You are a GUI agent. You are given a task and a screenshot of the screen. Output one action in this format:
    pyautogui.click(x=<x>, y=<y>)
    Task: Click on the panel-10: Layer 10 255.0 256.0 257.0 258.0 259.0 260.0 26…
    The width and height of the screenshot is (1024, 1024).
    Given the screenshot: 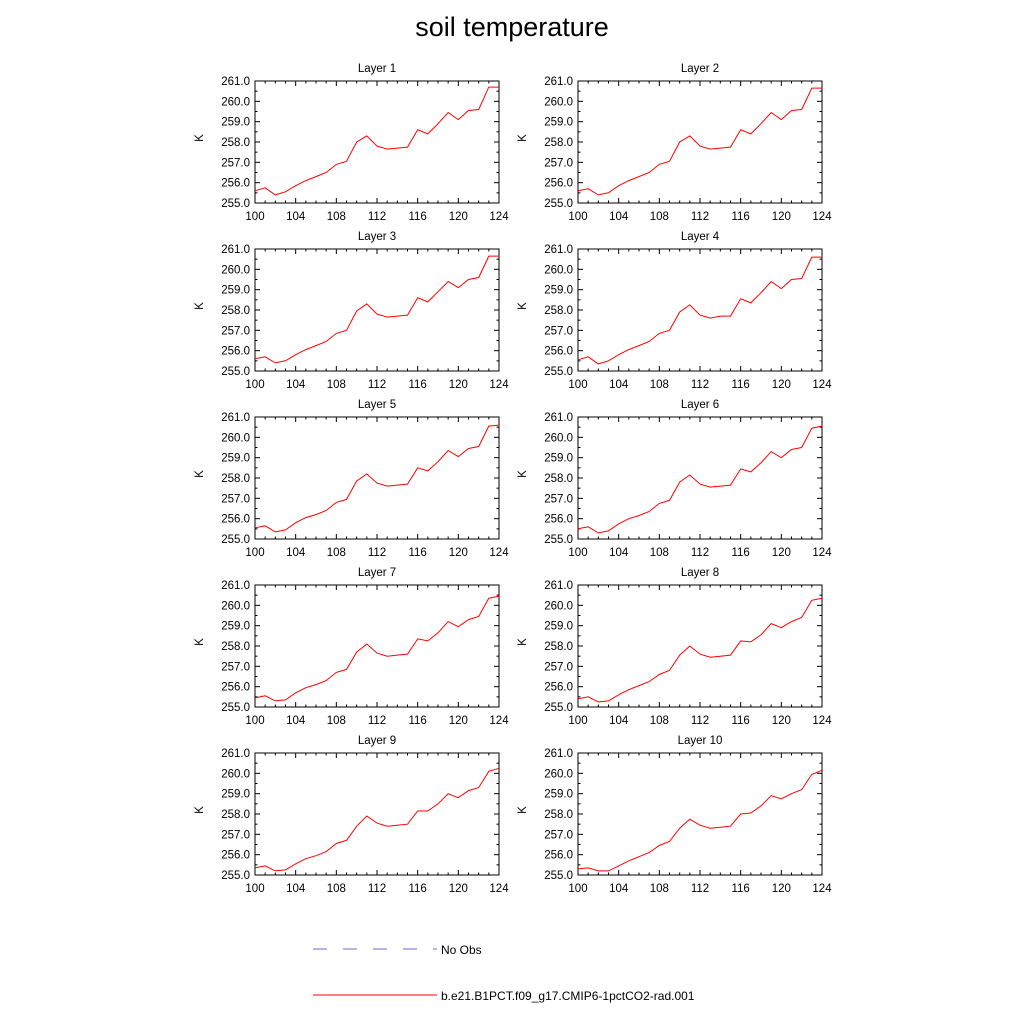 What is the action you would take?
    pyautogui.click(x=674, y=815)
    